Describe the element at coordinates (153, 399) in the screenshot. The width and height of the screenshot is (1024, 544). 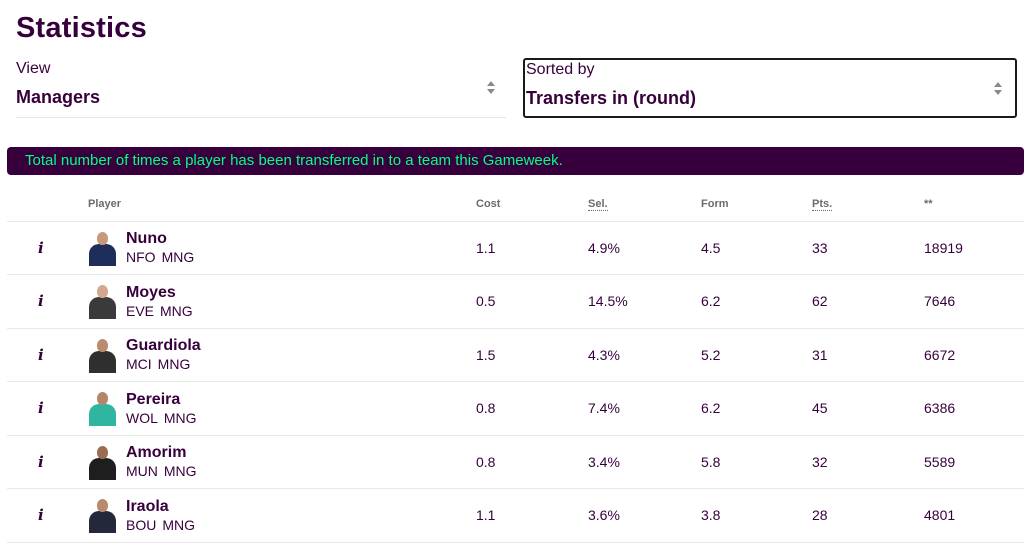
I see `player-name: Pereira` at that location.